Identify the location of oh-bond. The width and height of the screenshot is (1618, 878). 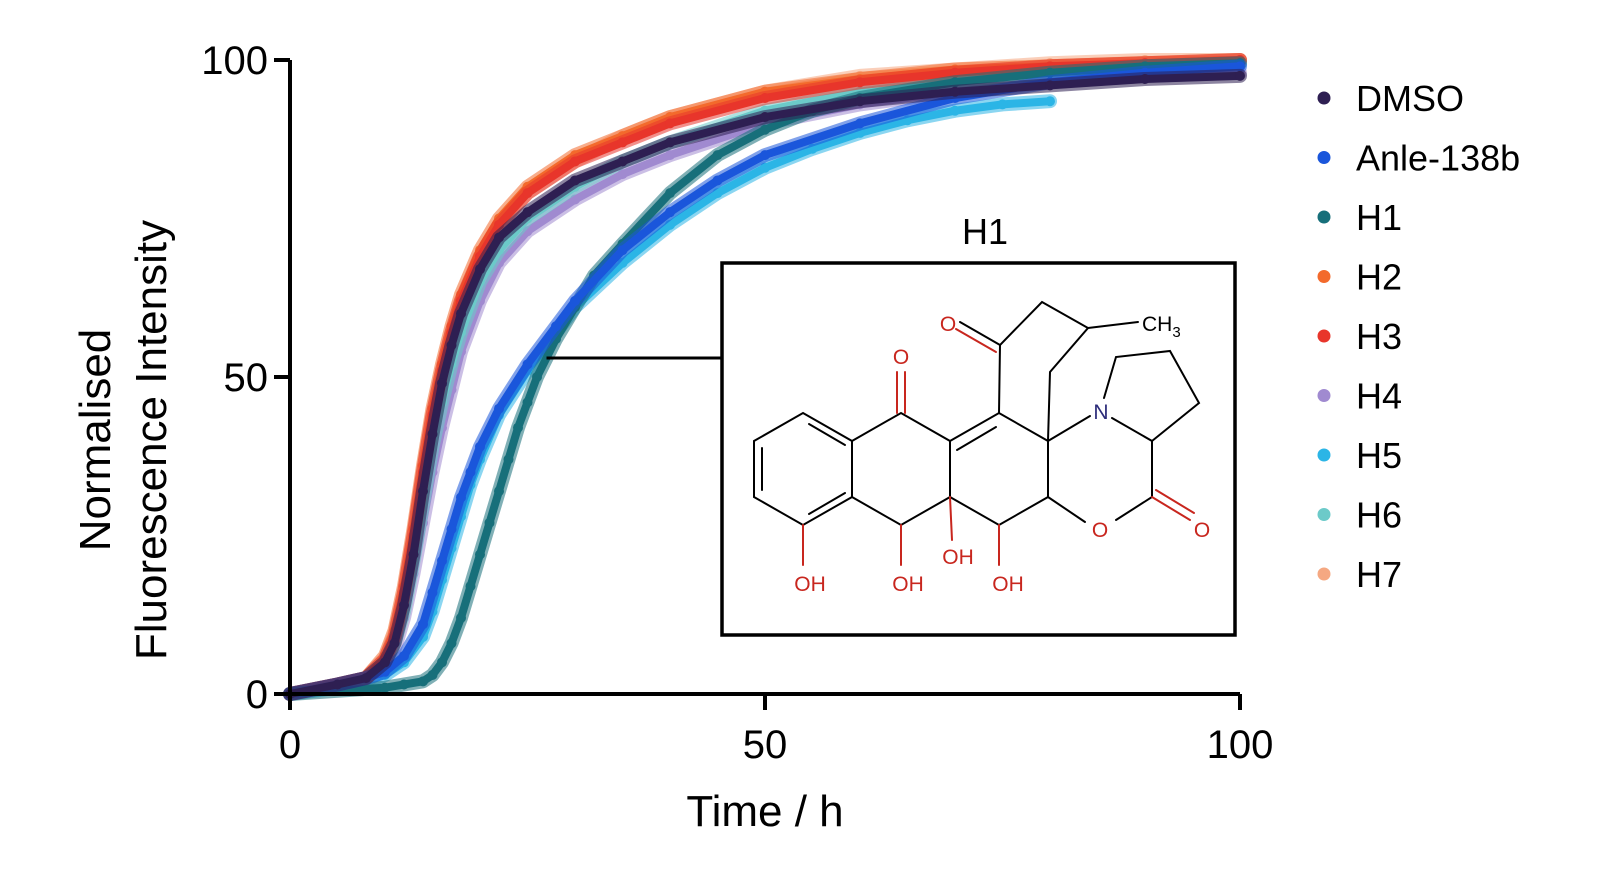
(951, 518).